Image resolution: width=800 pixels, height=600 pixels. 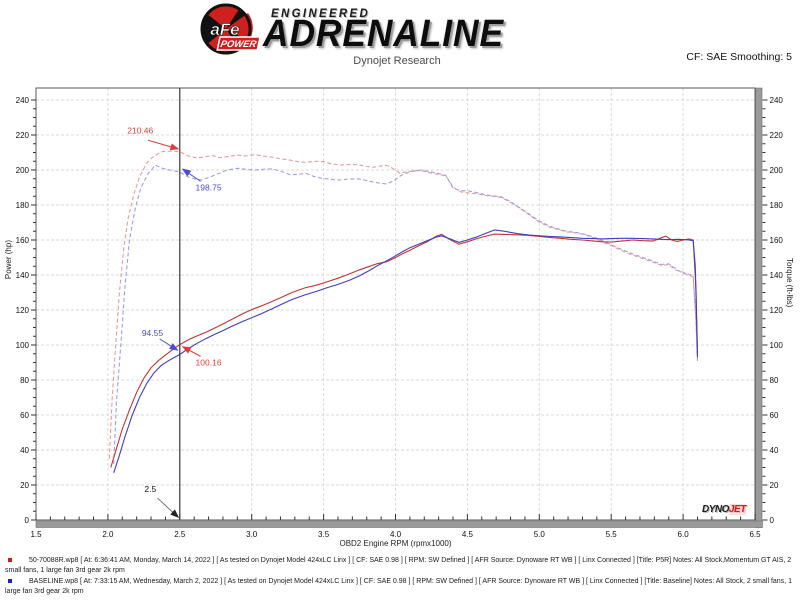 What do you see at coordinates (150, 489) in the screenshot?
I see `cursor-value-label: 2.5` at bounding box center [150, 489].